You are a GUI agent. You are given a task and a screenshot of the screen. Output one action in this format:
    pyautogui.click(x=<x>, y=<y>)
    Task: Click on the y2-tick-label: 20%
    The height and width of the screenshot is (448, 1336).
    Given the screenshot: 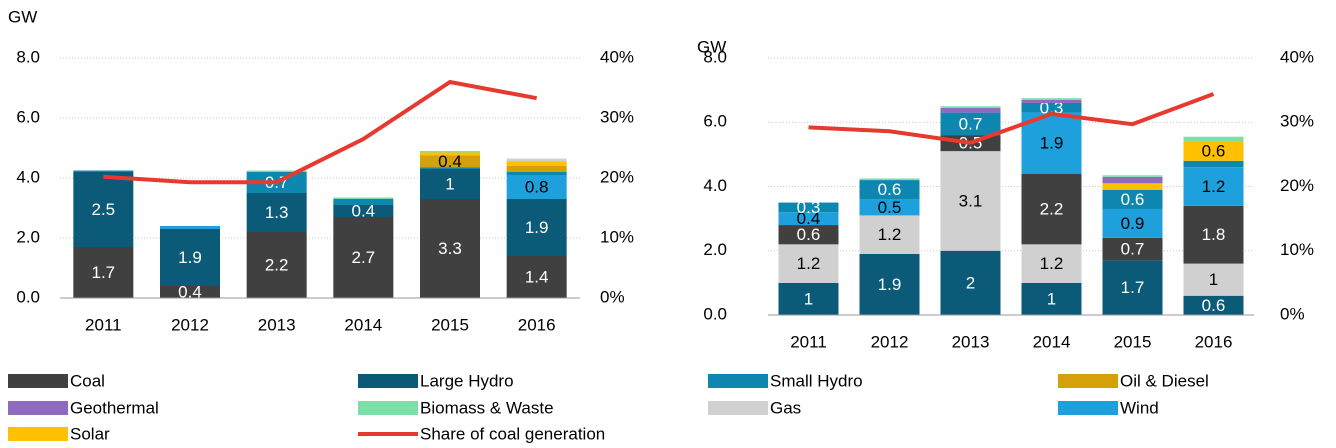 What is the action you would take?
    pyautogui.click(x=1297, y=185)
    